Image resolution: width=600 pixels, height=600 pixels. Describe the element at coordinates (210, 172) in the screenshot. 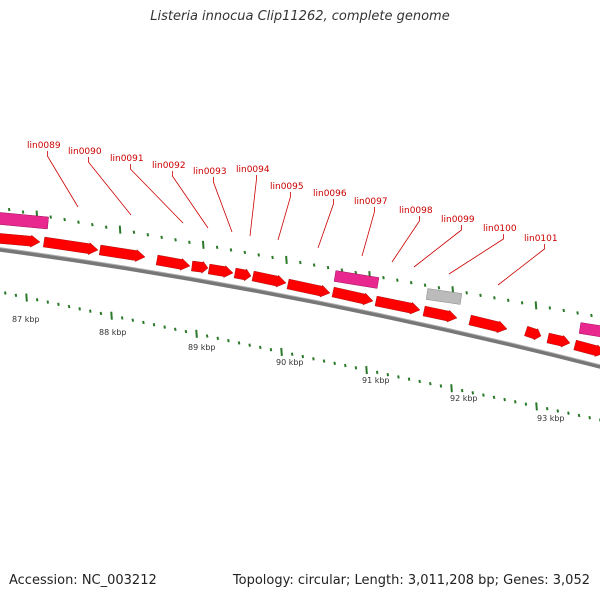

I see `gene-label-lin0093: lin0093` at that location.